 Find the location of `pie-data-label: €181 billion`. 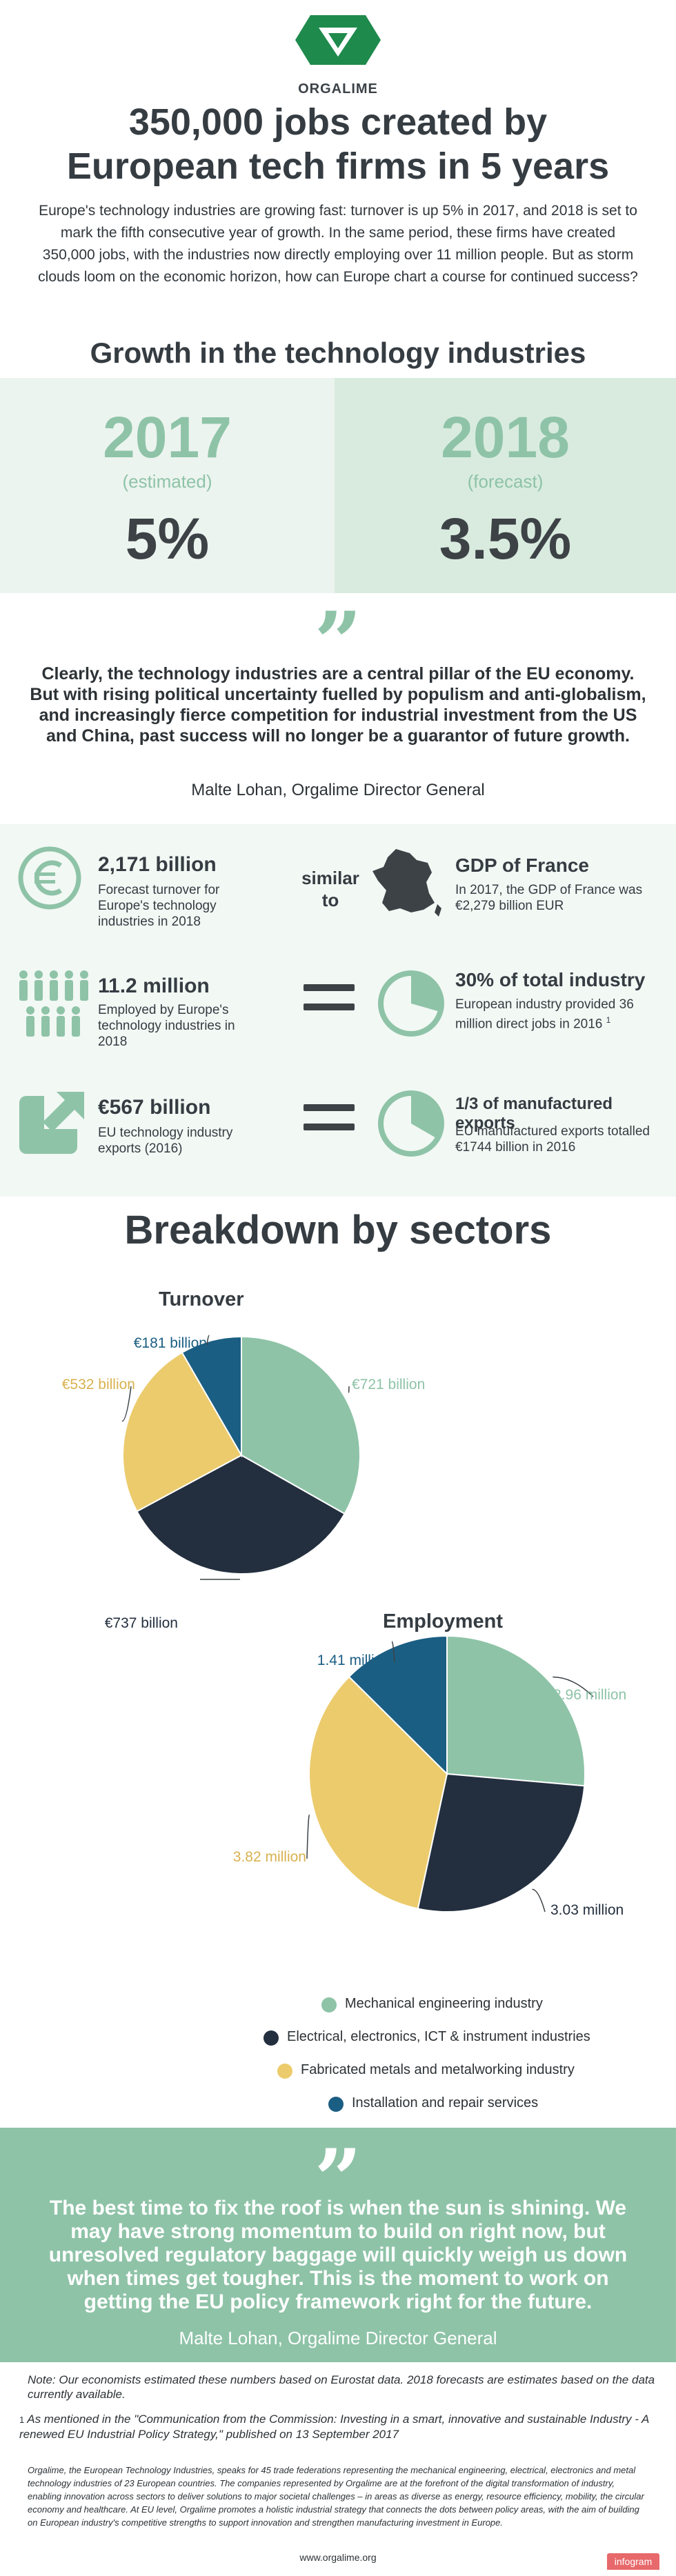

pie-data-label: €181 billion is located at coordinates (170, 1343).